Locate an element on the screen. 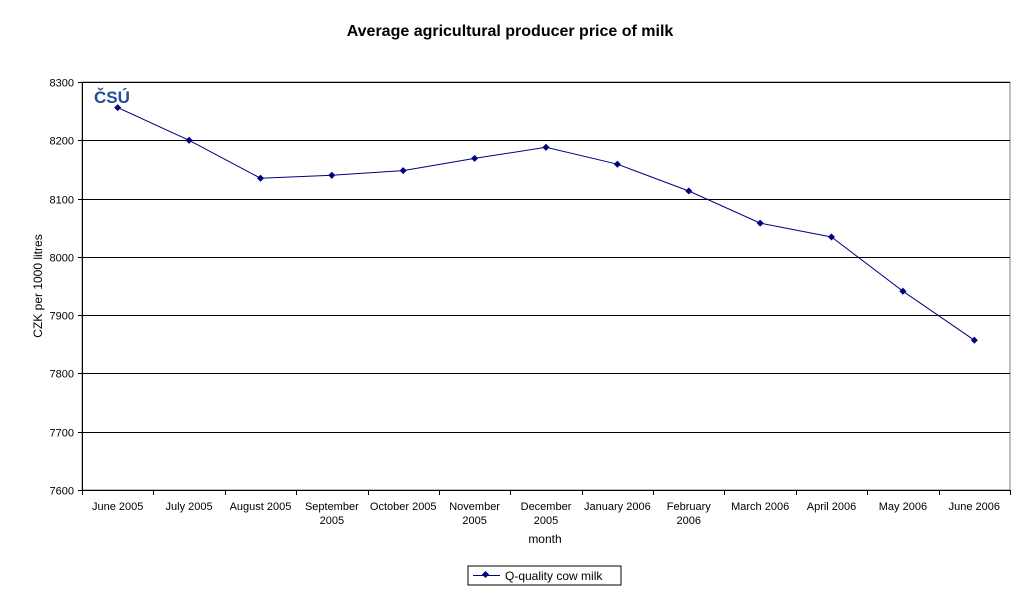 Image resolution: width=1020 pixels, height=597 pixels. x-tick-label: June 2005 is located at coordinates (117, 507).